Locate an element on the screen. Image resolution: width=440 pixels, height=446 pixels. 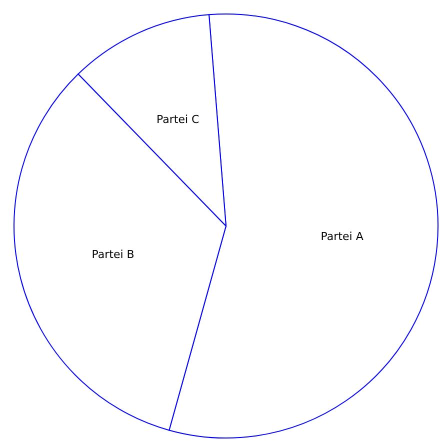
slice-label: Partei A is located at coordinates (342, 237).